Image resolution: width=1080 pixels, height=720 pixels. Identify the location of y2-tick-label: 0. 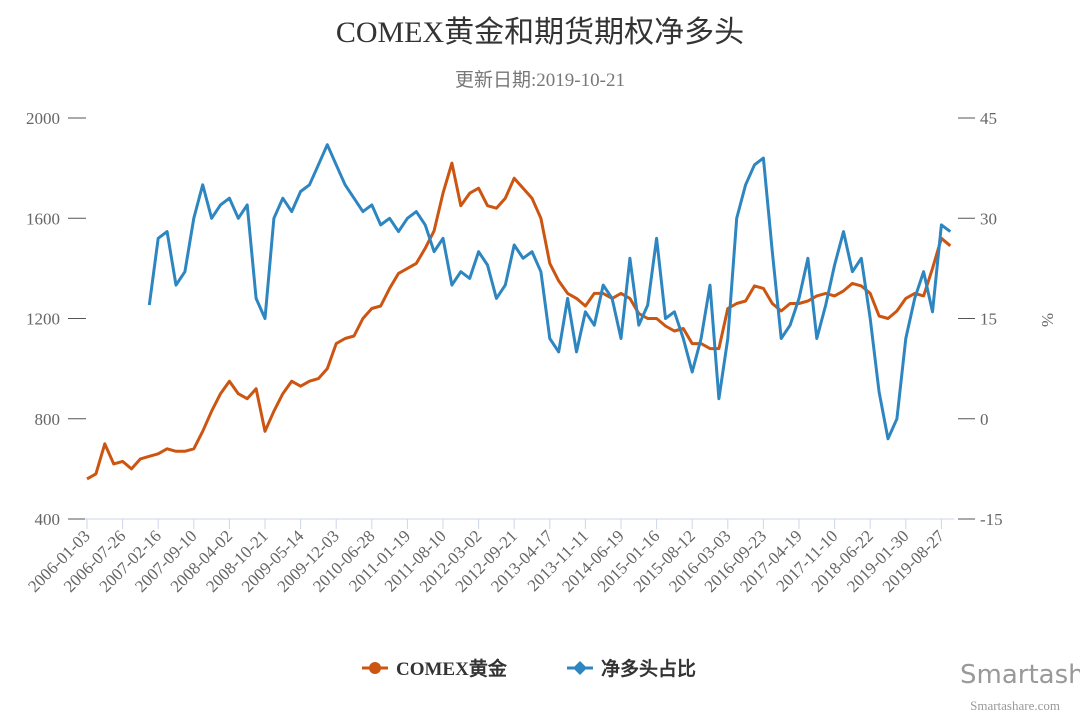
(984, 419).